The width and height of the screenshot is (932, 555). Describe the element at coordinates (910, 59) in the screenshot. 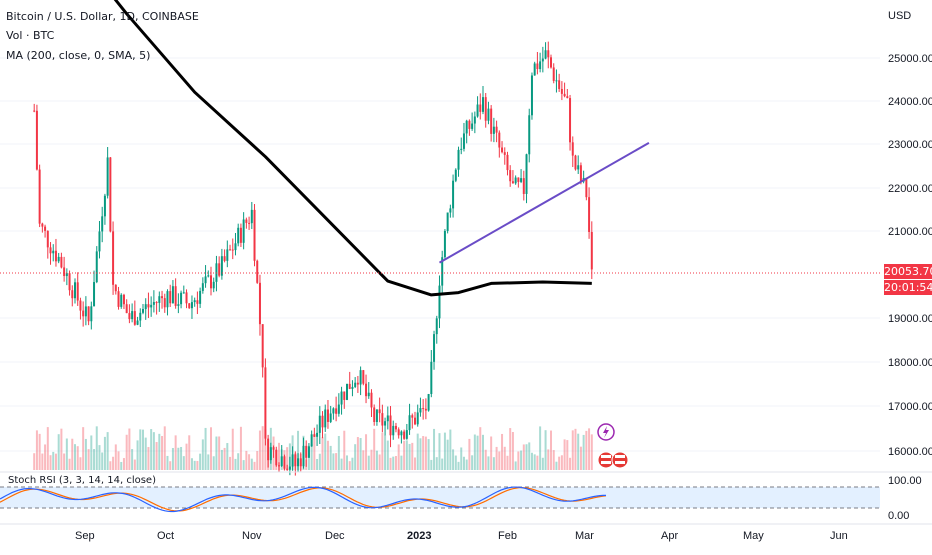

I see `price-tick: 25000.00` at that location.